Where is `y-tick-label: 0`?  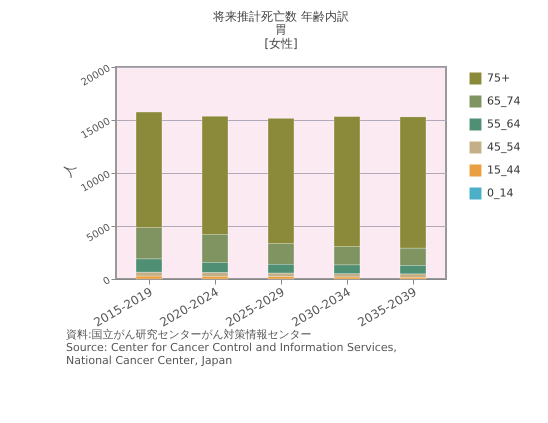 y-tick-label: 0 is located at coordinates (106, 281).